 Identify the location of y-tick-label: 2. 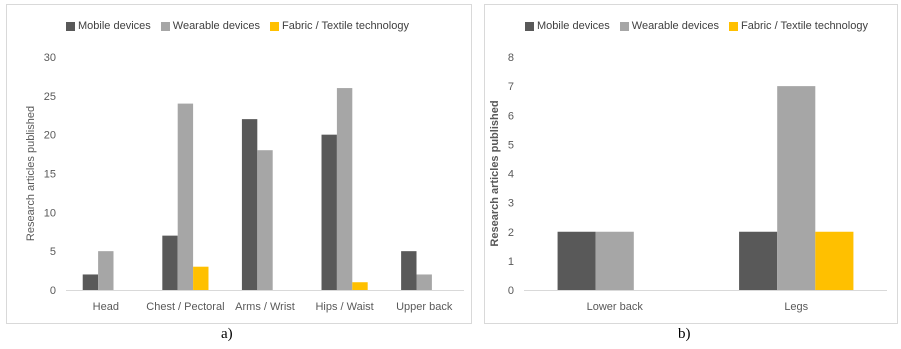
(511, 233).